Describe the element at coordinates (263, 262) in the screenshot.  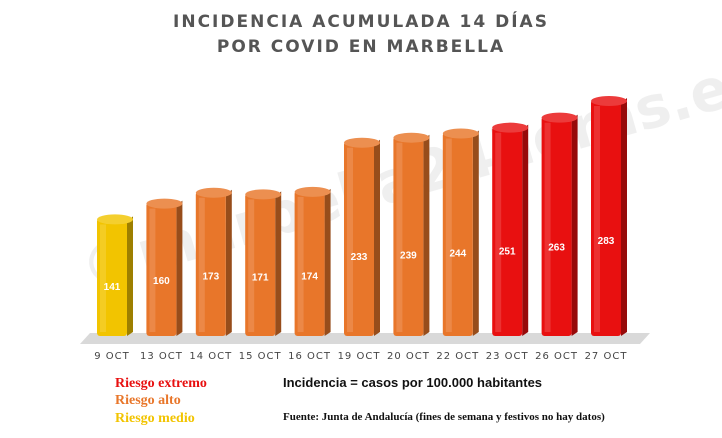
I see `bar-15-oct` at that location.